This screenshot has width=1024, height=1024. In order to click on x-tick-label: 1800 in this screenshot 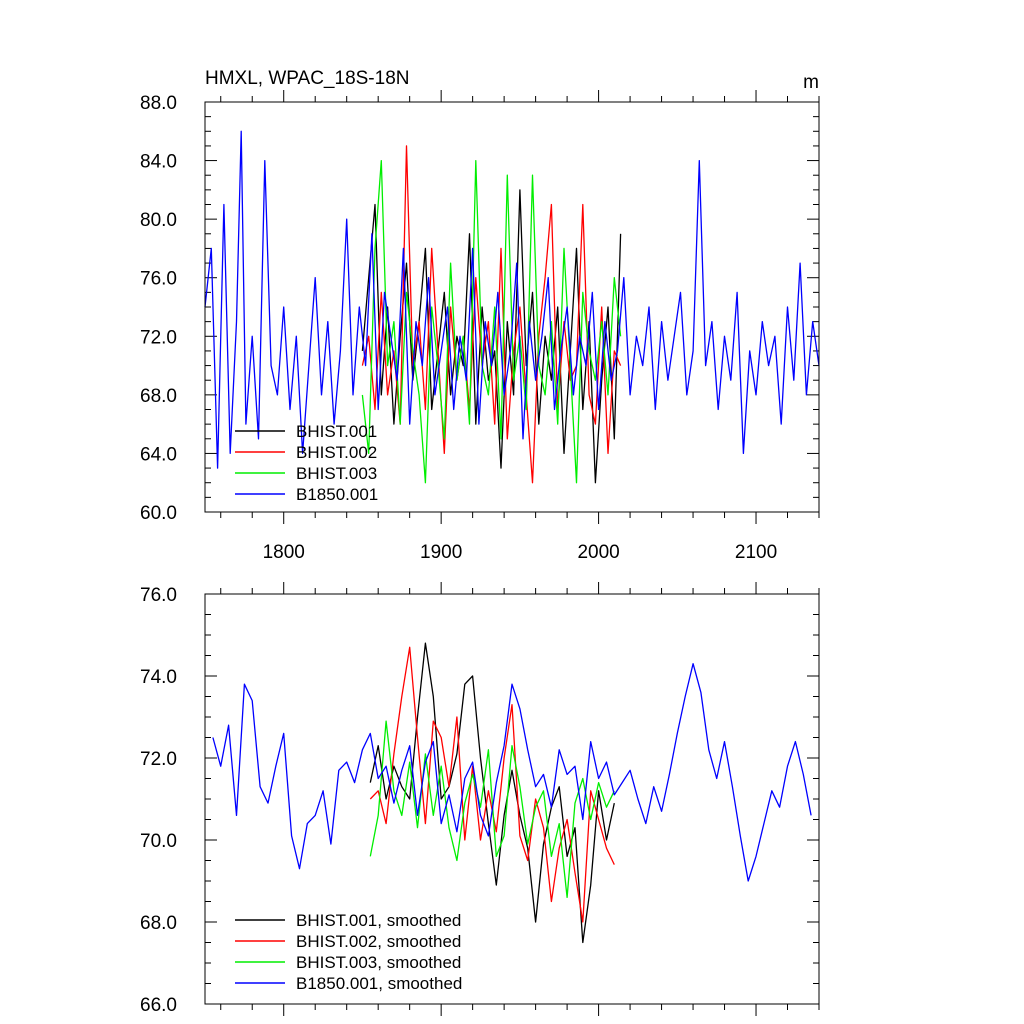, I will do `click(284, 552)`.